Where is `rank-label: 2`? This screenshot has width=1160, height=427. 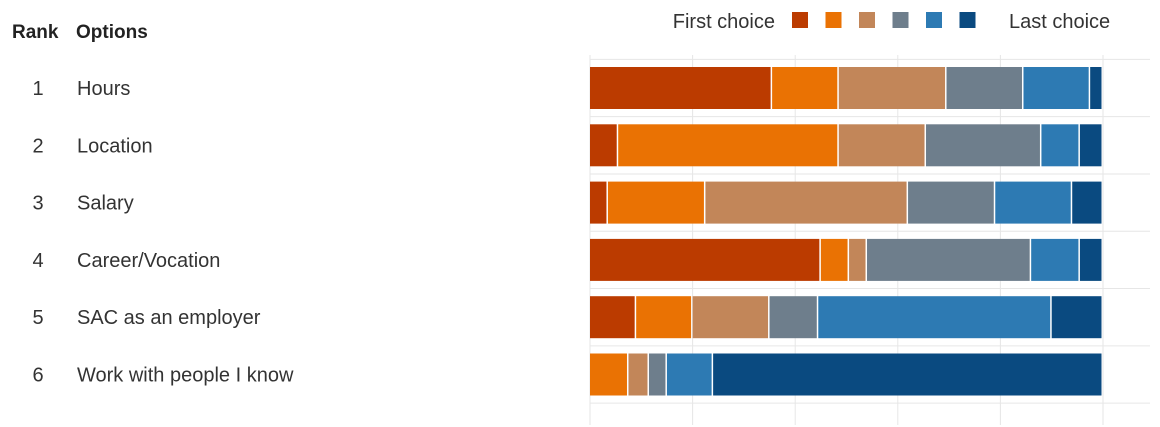
rank-label: 2 is located at coordinates (37, 146).